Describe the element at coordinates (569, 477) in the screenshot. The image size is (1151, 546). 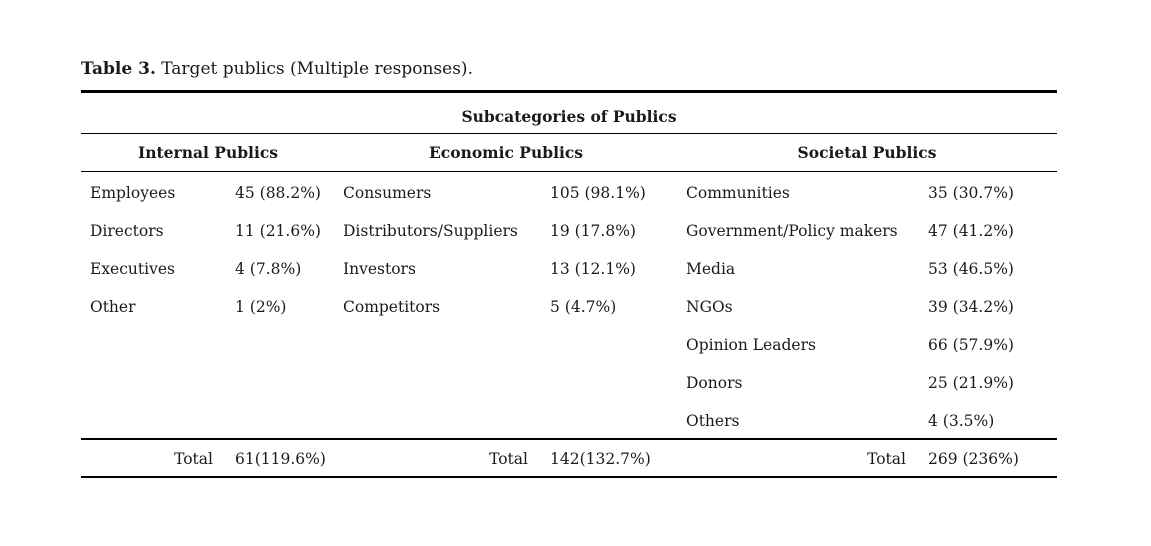
I see `table-bottom-rule` at that location.